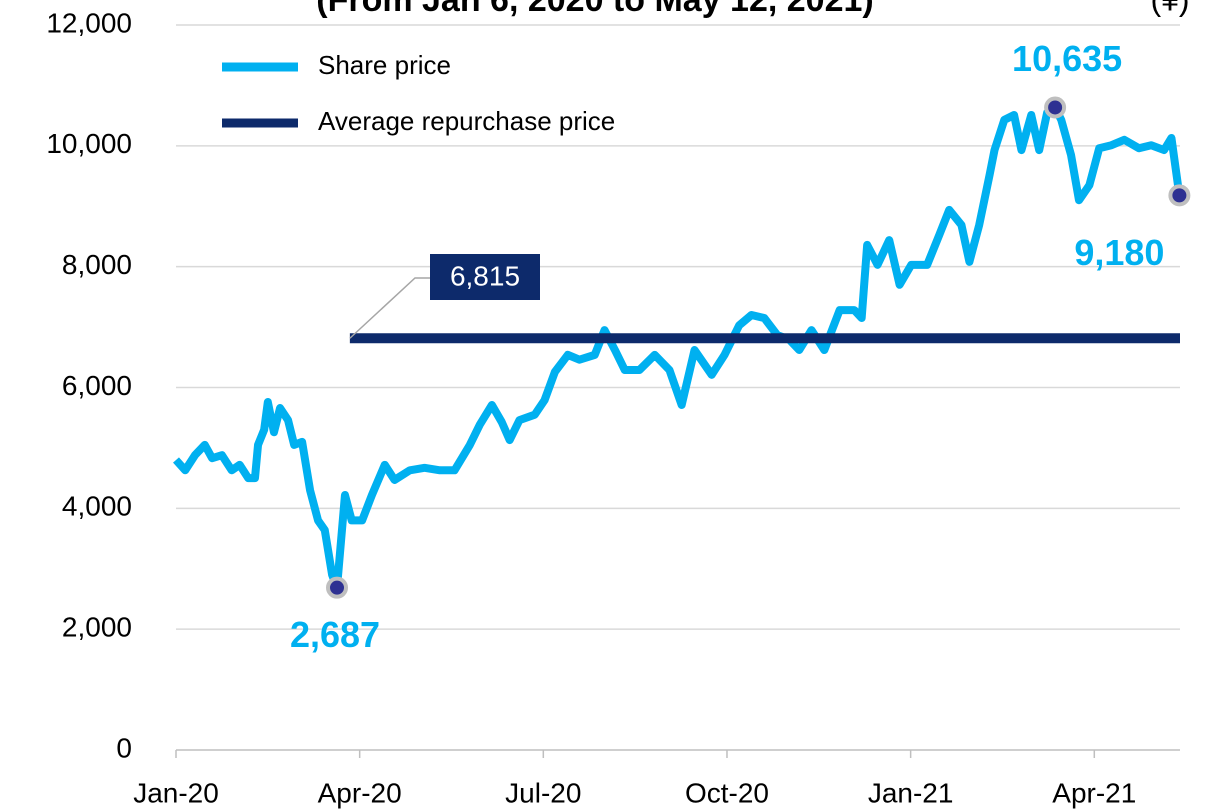 The height and width of the screenshot is (812, 1216). I want to click on y-tick-label: 2,000, so click(97, 627).